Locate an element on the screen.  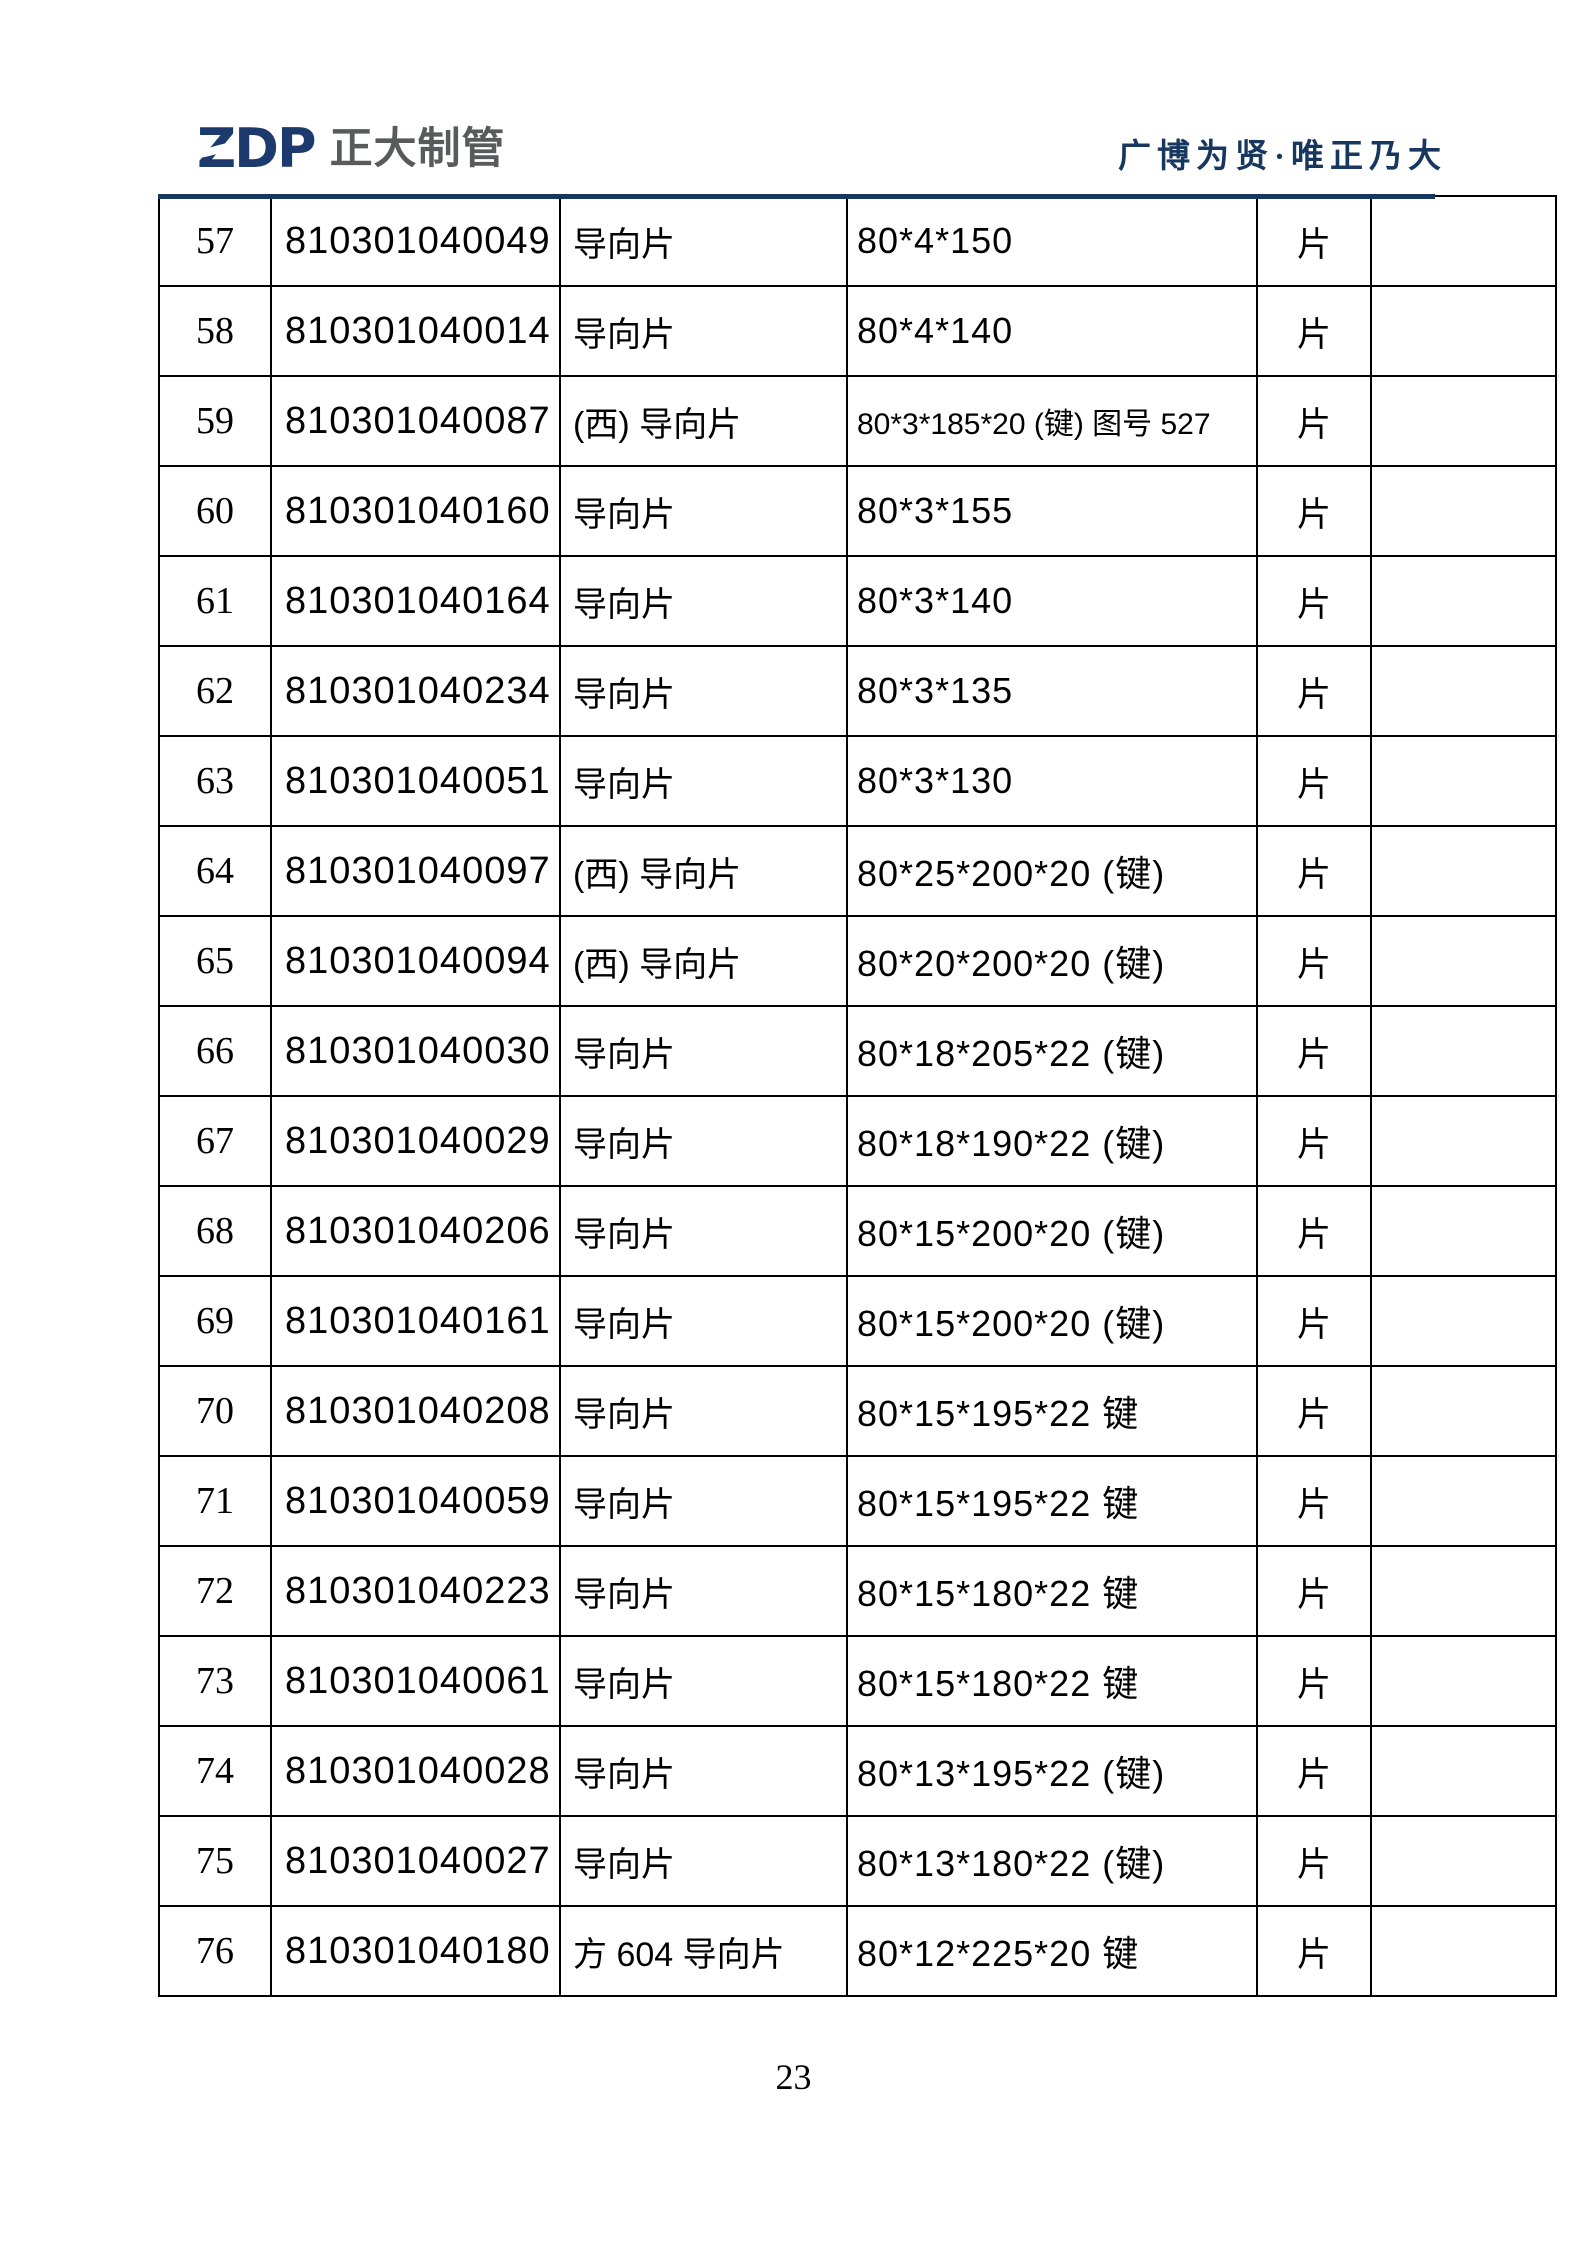
table-row: 62 810301040234 导向片 80*3*135 片 is located at coordinates (857, 691).